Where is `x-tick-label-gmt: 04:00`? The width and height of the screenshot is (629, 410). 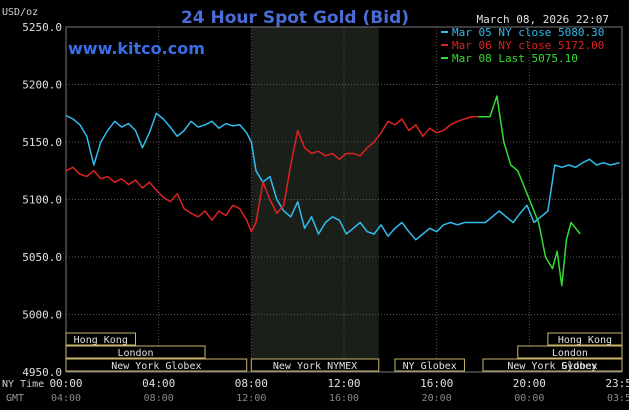 x-tick-label-gmt: 04:00 is located at coordinates (66, 398).